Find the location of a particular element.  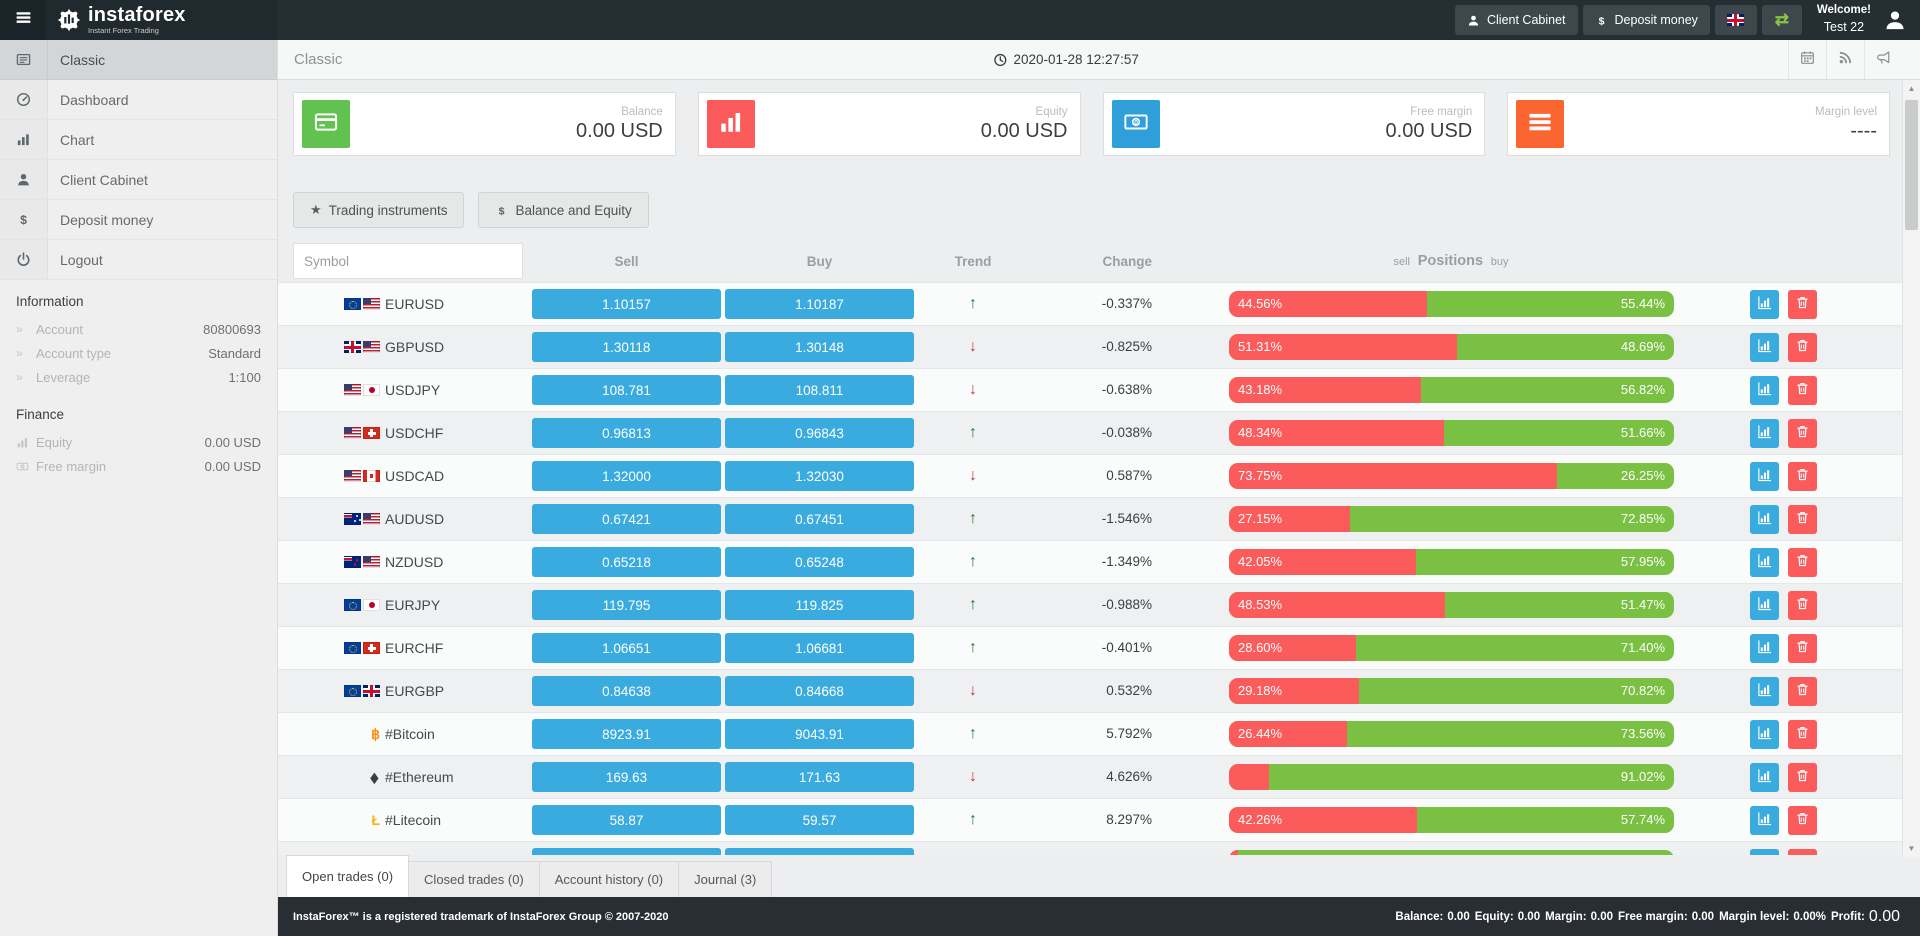

sidebar-item-chart: Chart is located at coordinates (138, 140).